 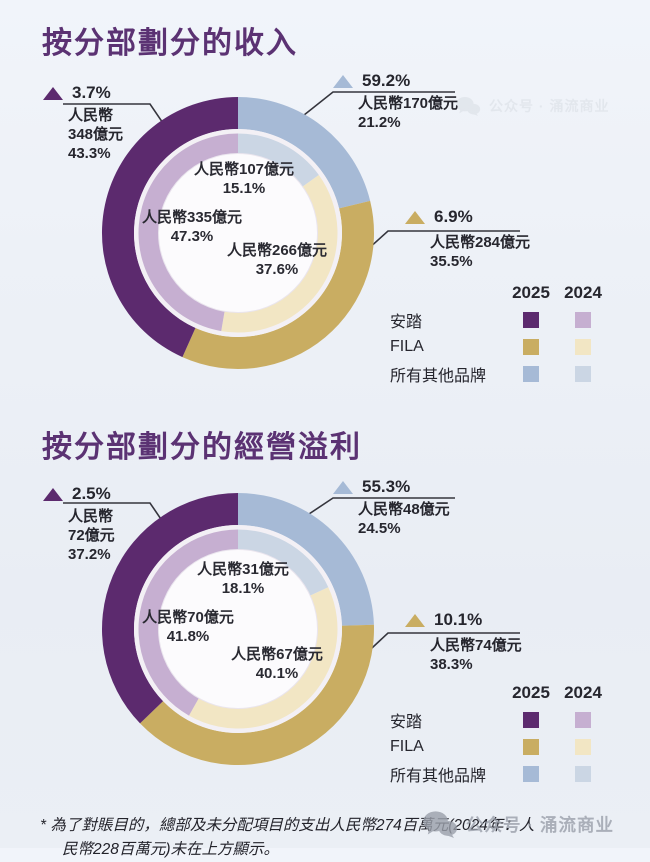 What do you see at coordinates (91, 493) in the screenshot?
I see `yoy-growth-value: 2.5%` at bounding box center [91, 493].